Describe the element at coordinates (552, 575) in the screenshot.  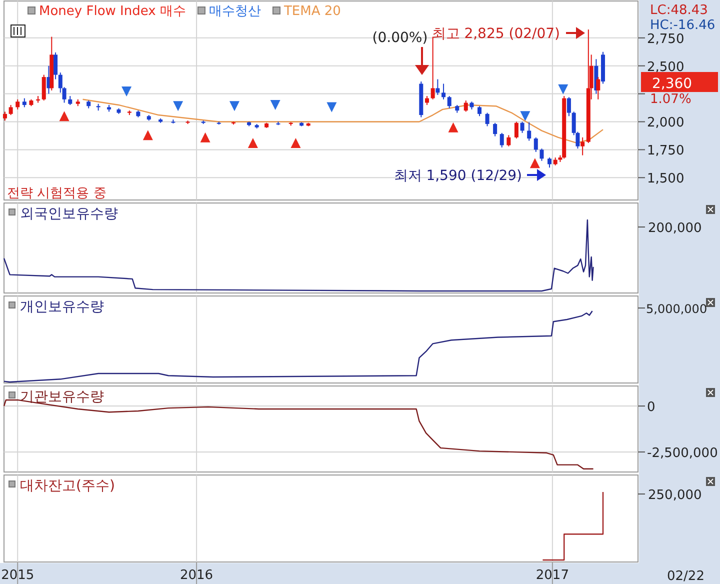
I see `x-tick-label: 2017` at that location.